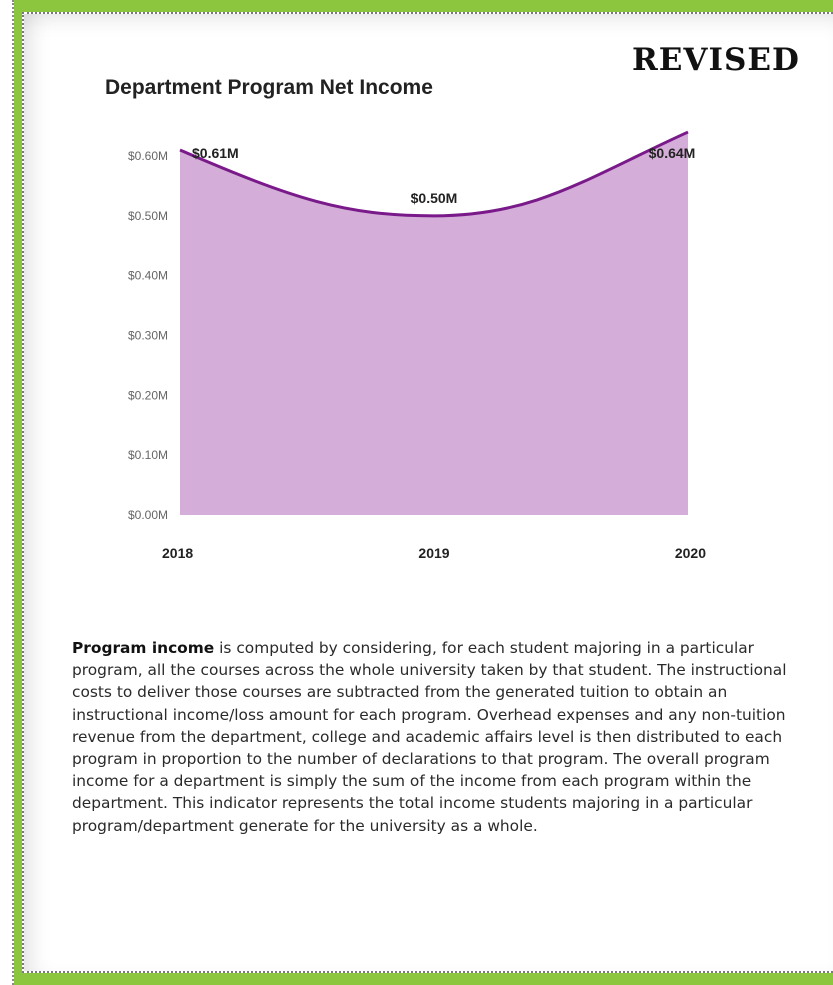  I want to click on description-term: Program income, so click(143, 648).